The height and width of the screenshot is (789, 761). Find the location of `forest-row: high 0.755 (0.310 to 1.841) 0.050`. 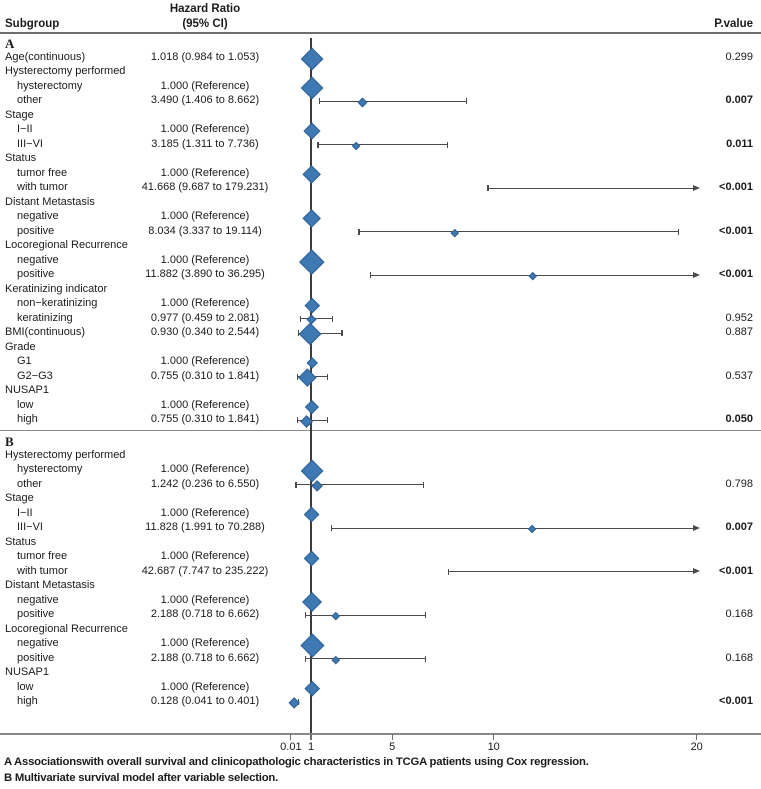

forest-row: high 0.755 (0.310 to 1.841) 0.050 is located at coordinates (380, 420).